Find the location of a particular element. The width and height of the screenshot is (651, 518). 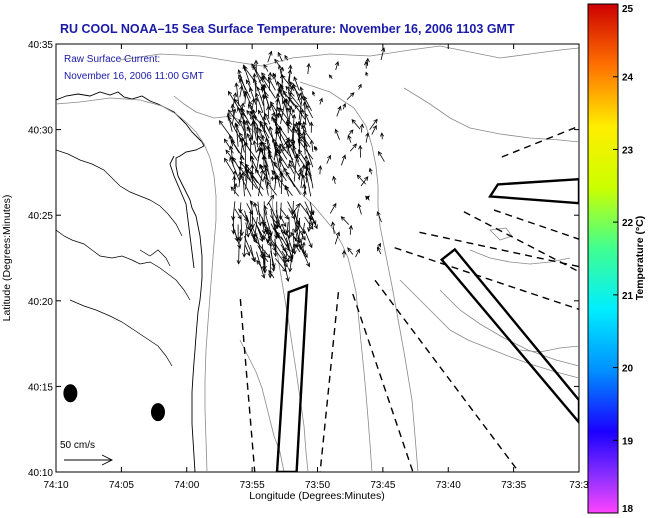

y-tick-label: 40:15 is located at coordinates (40, 387).